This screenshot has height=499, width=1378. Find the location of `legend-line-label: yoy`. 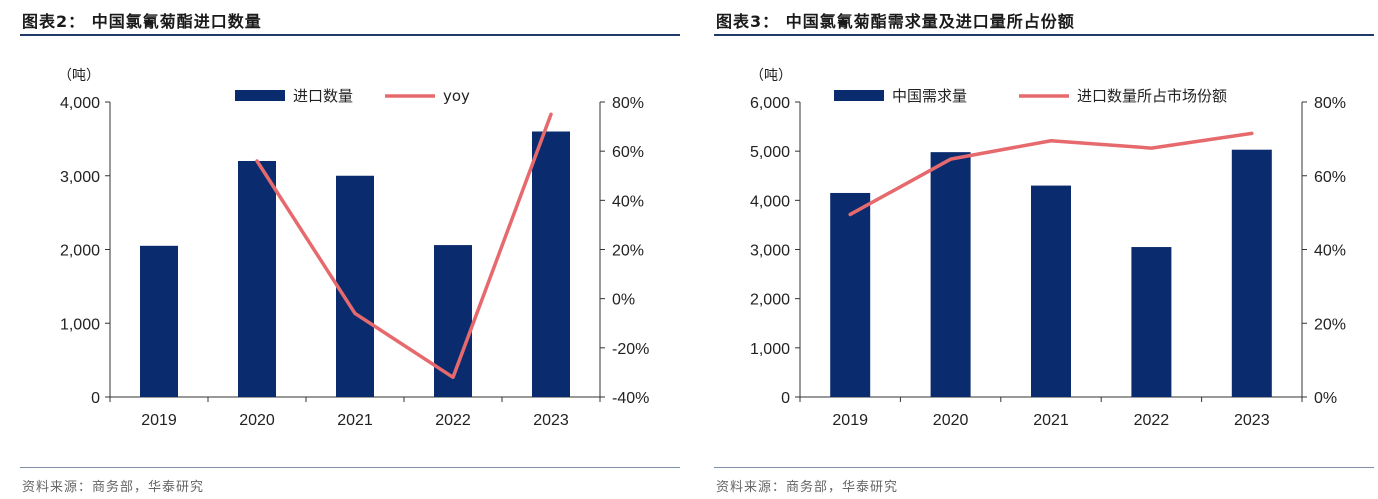

legend-line-label: yoy is located at coordinates (456, 96).